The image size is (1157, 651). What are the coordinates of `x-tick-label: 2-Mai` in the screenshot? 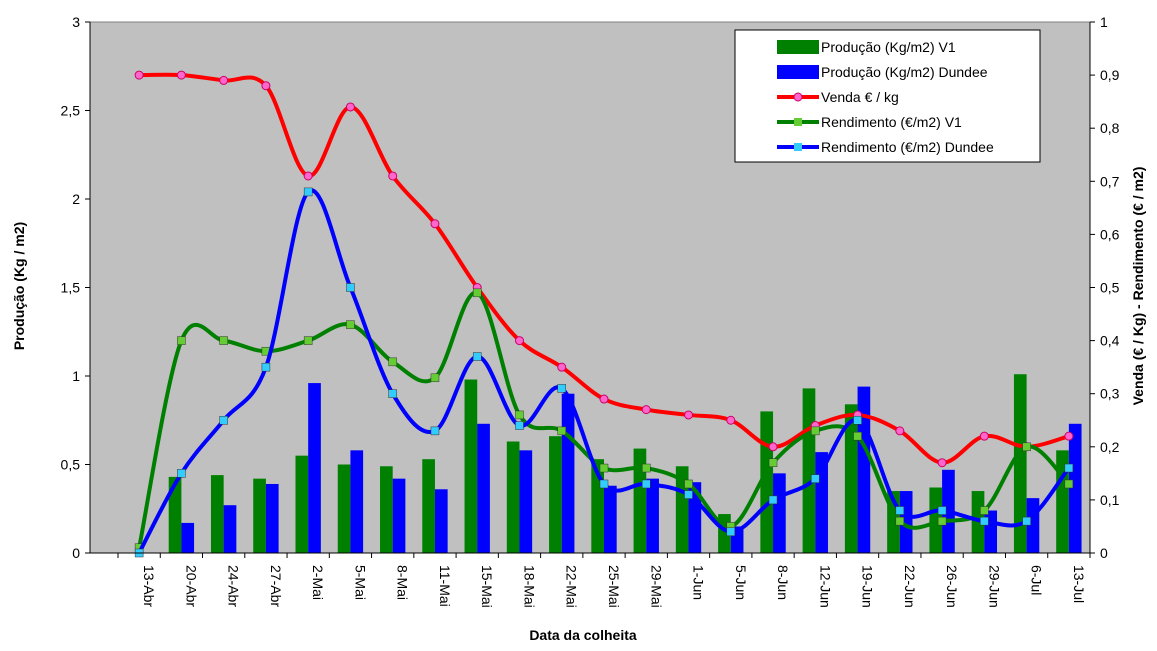 It's located at (318, 582).